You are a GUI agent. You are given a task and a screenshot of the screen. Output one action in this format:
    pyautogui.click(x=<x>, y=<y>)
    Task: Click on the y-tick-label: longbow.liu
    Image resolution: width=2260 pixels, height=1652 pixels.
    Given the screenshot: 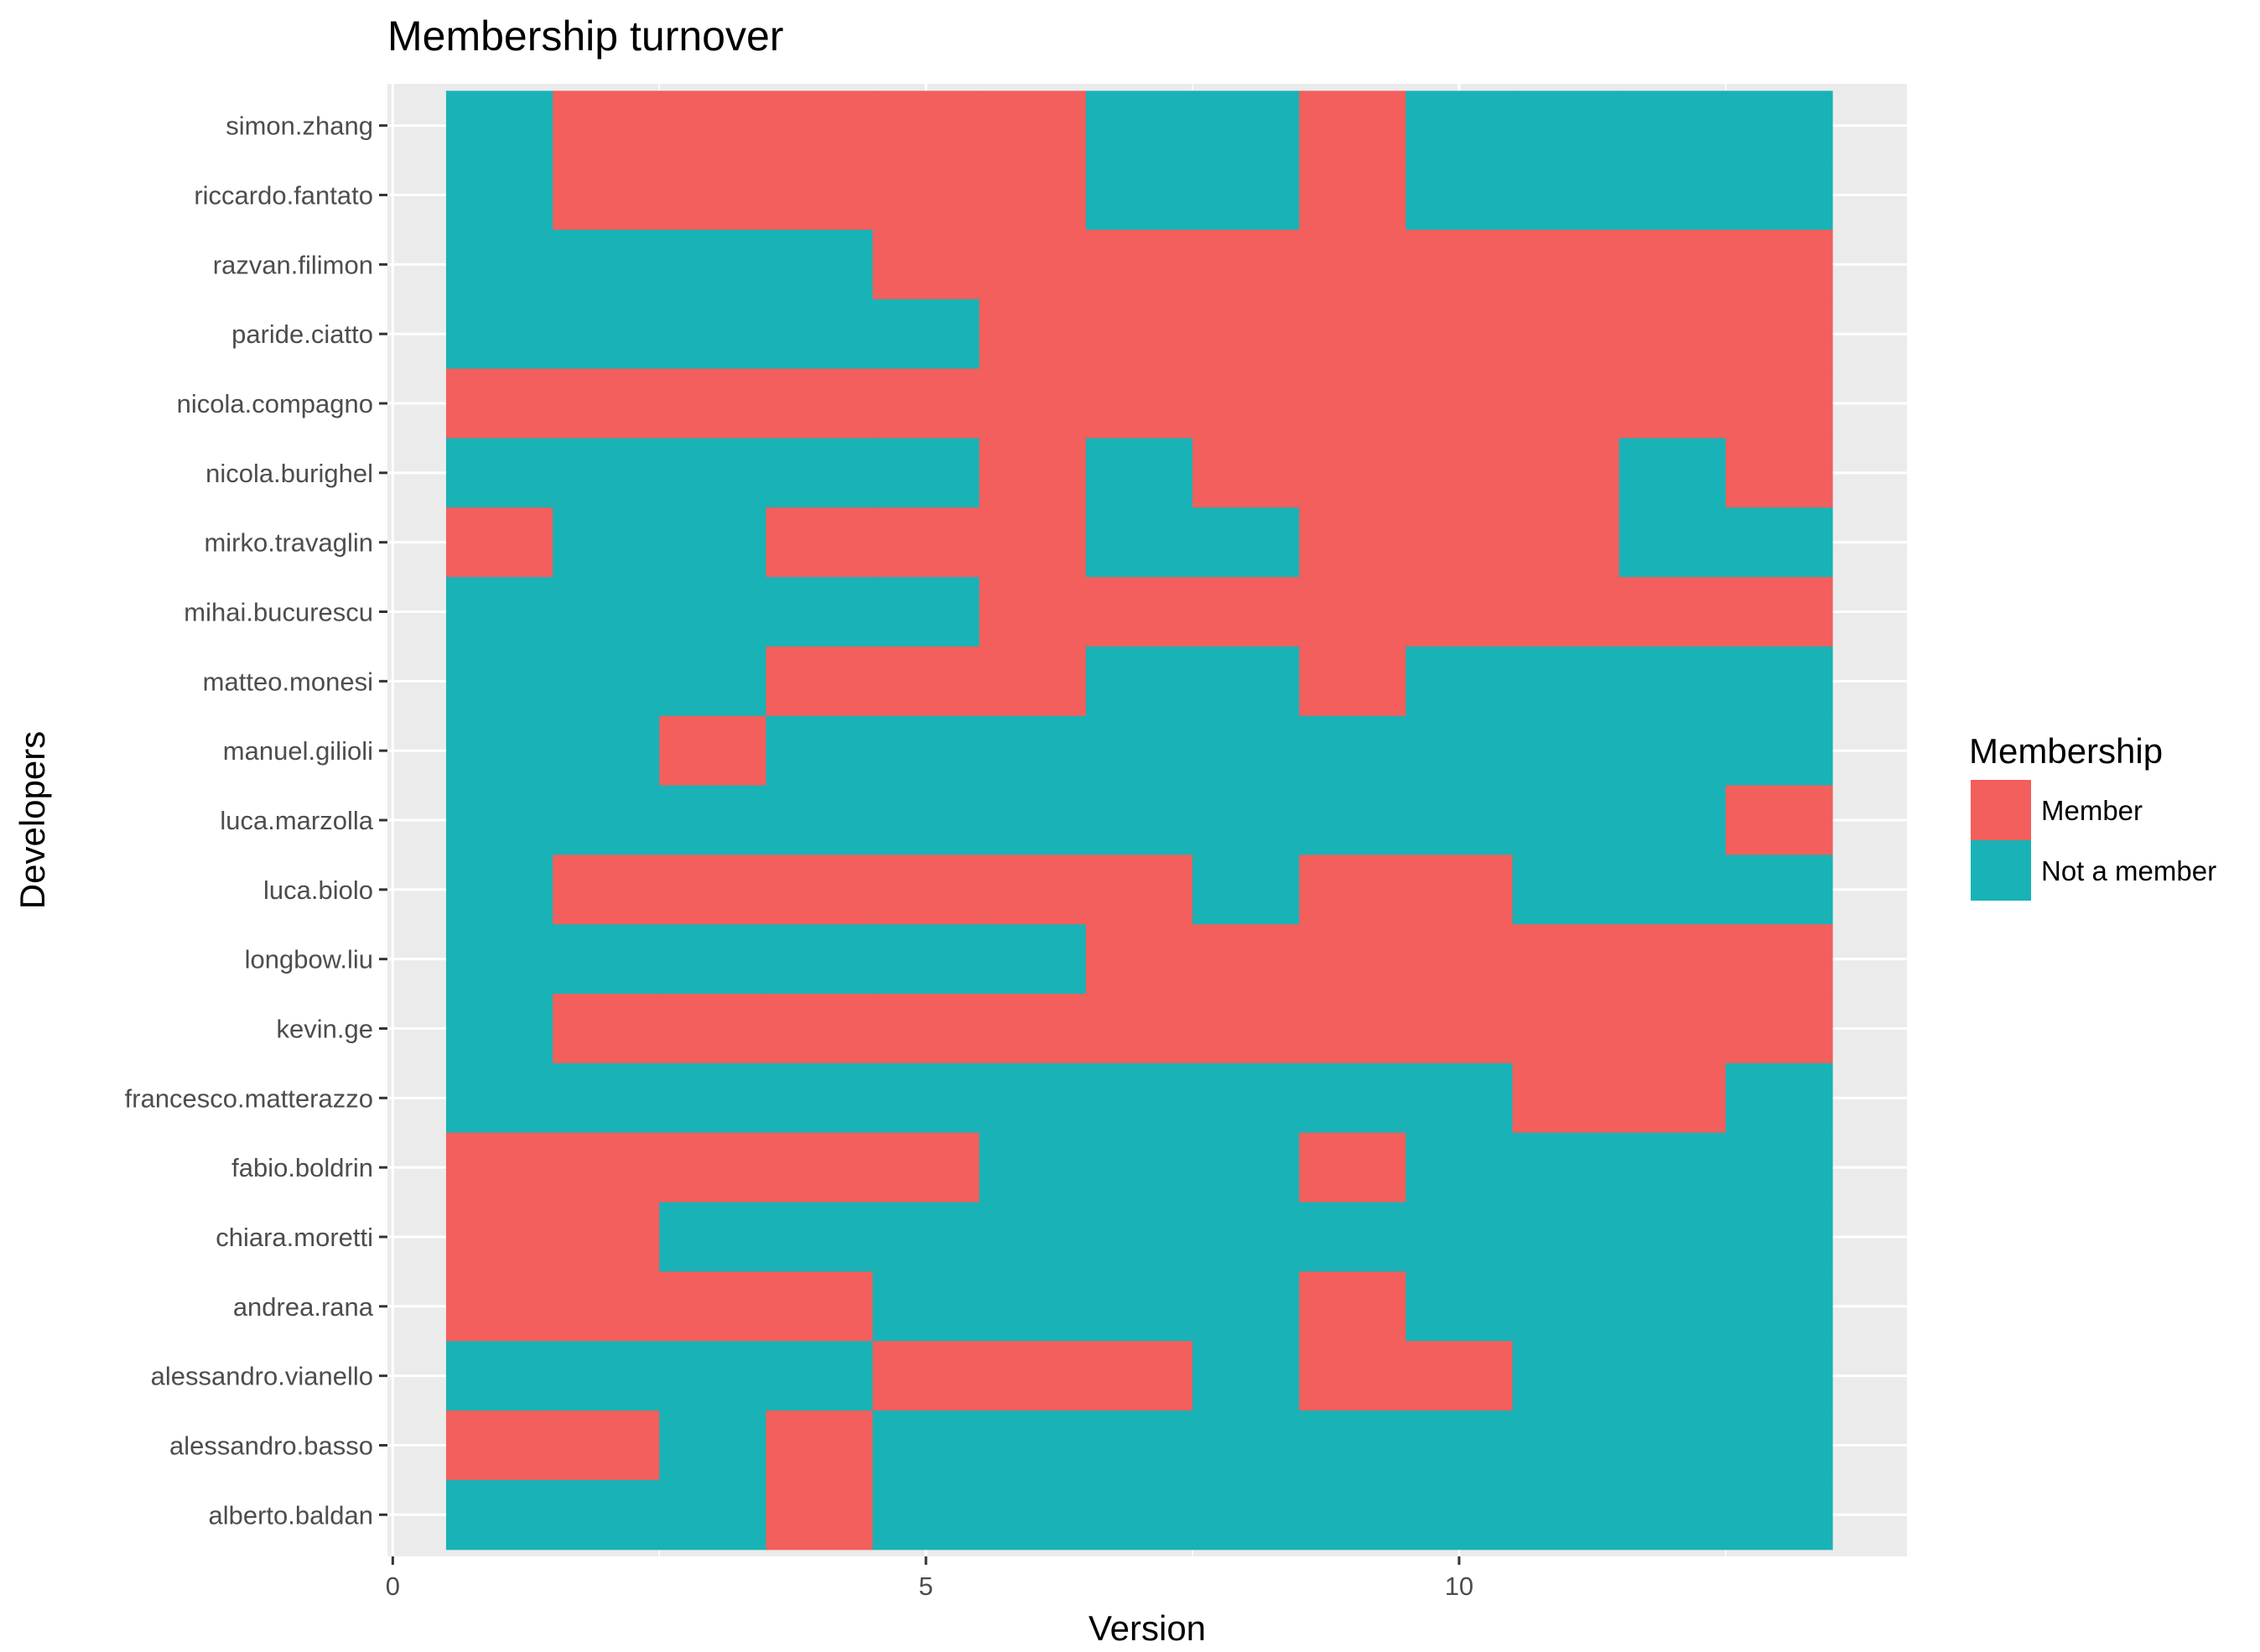 What is the action you would take?
    pyautogui.click(x=309, y=959)
    